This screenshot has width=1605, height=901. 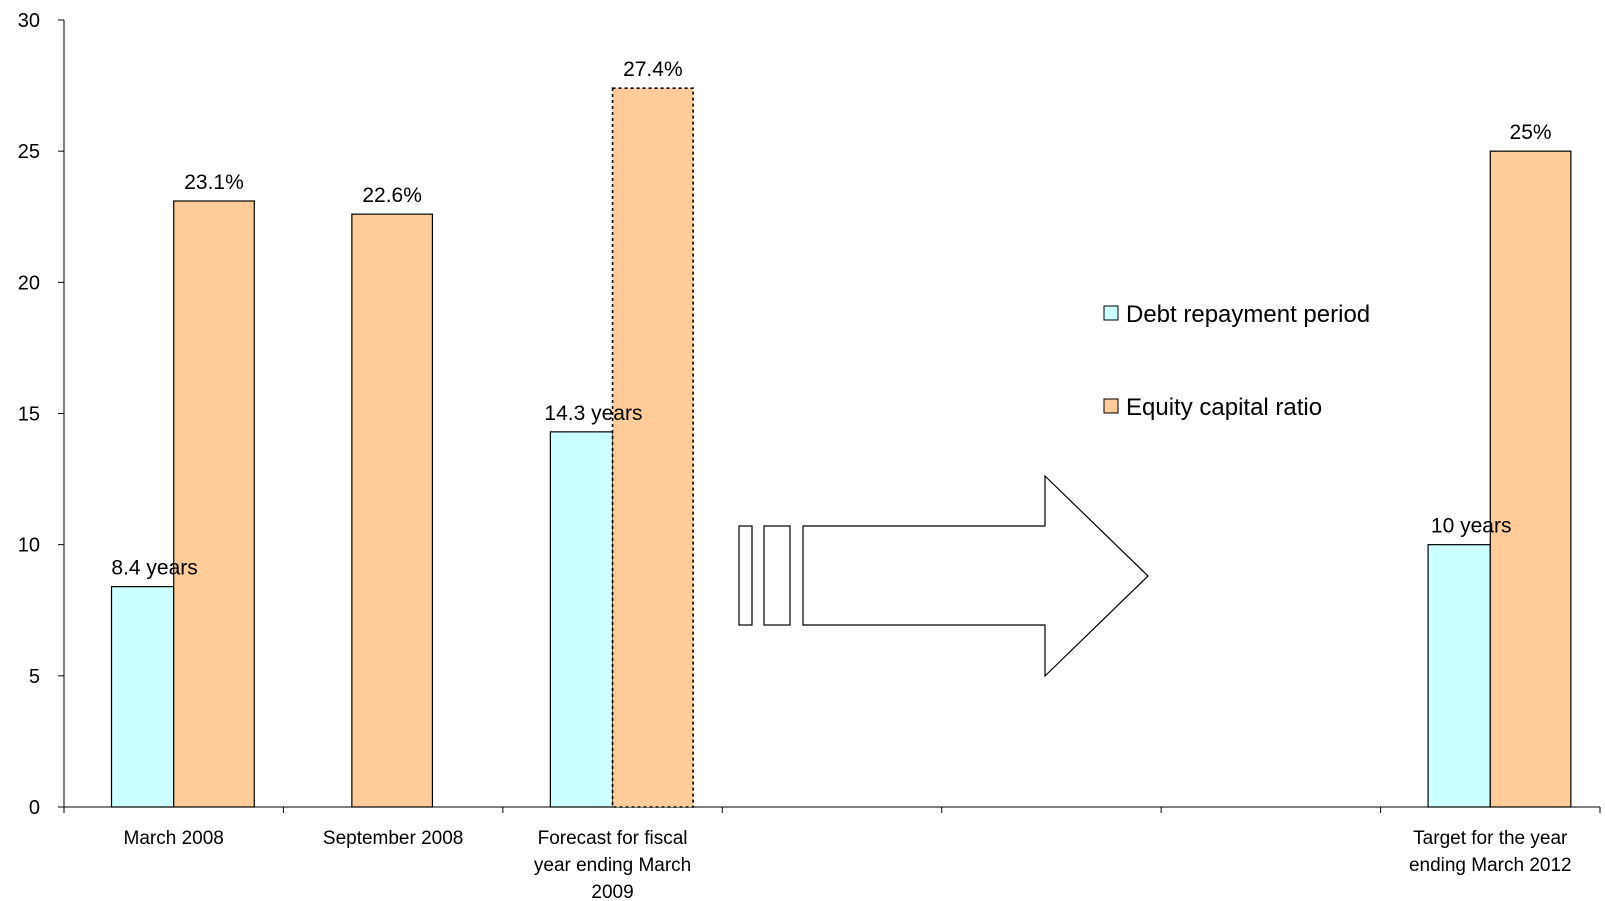 I want to click on y-tick-label: 10, so click(x=29, y=546).